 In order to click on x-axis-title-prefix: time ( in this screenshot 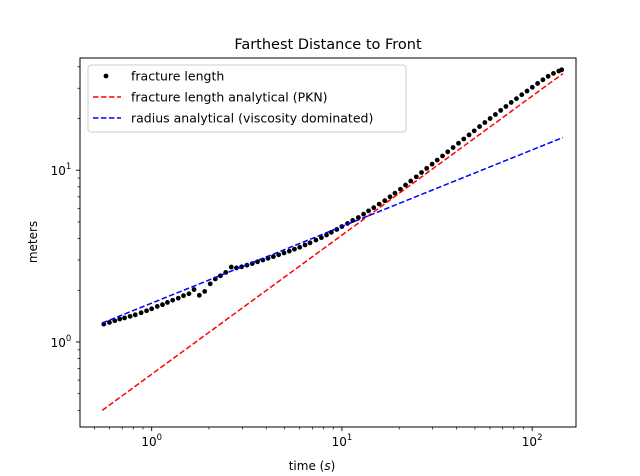, I will do `click(307, 466)`.